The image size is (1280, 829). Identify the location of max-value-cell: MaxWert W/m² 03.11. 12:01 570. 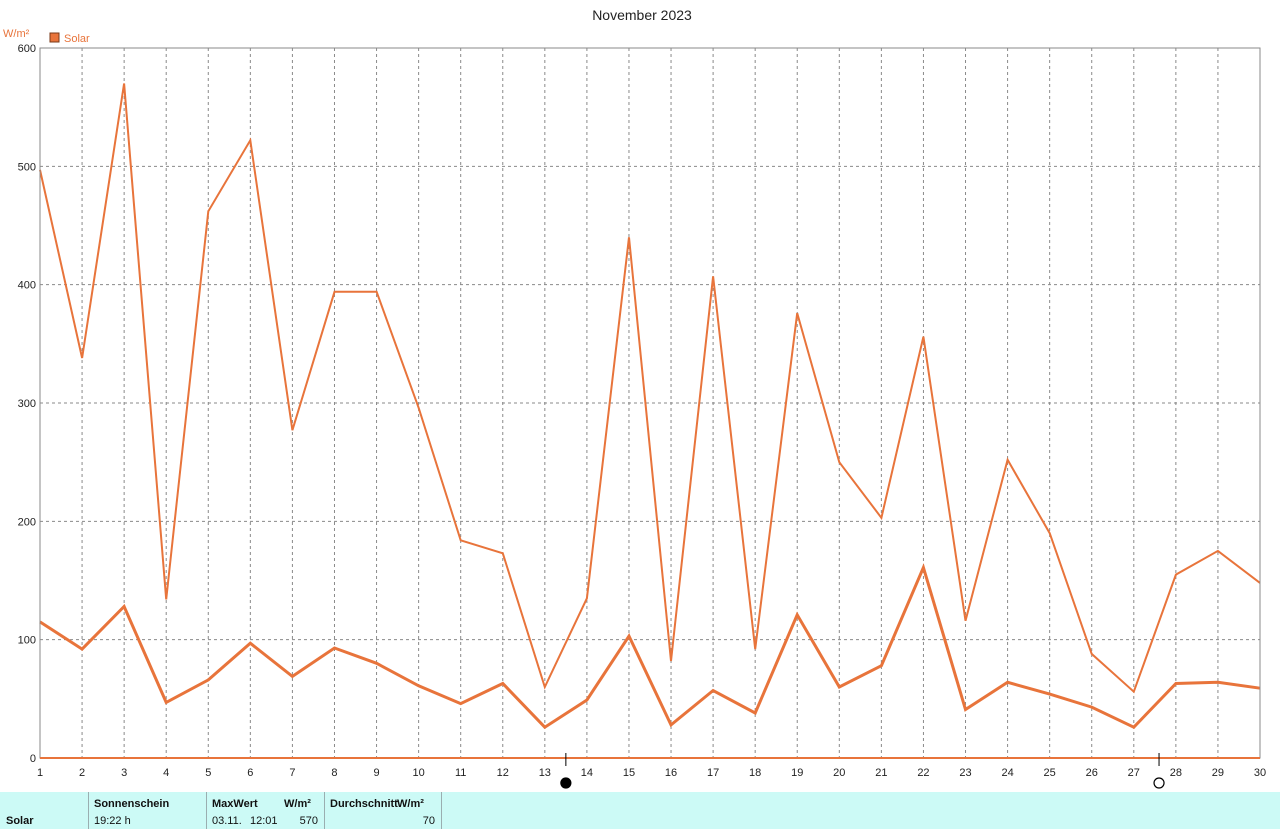
(265, 810).